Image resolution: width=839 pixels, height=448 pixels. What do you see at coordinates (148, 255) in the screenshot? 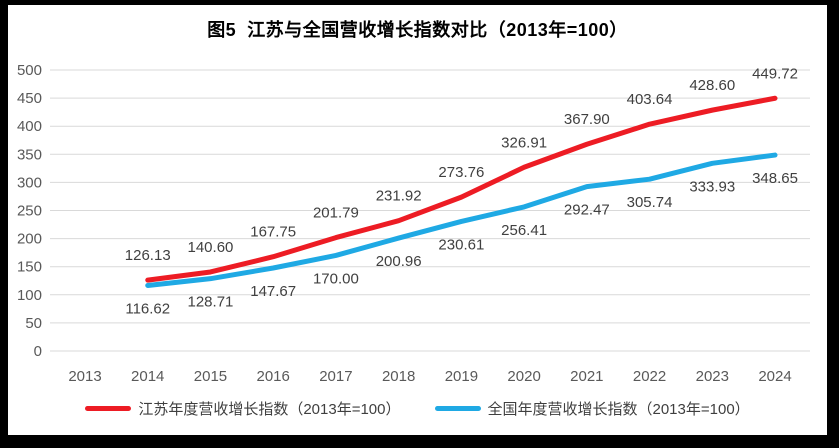
I see `data-label: 126.13` at bounding box center [148, 255].